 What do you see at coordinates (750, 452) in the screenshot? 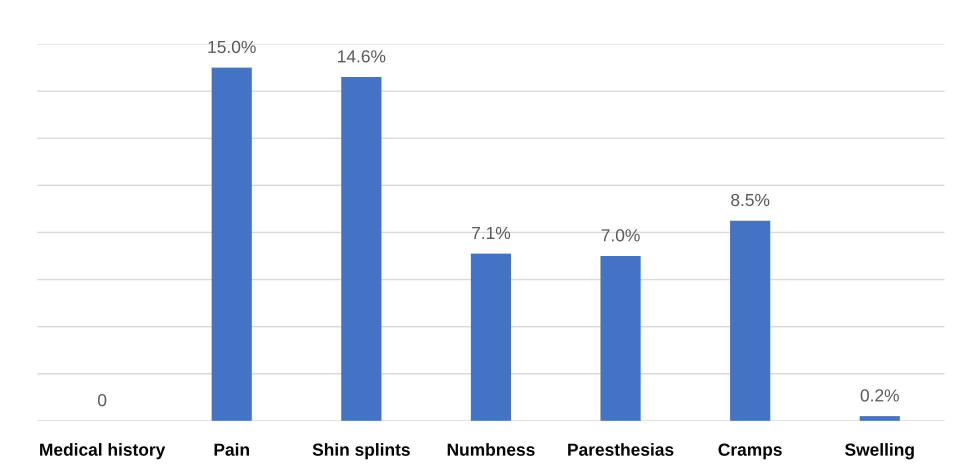
I see `x-tick-label: Cramps` at bounding box center [750, 452].